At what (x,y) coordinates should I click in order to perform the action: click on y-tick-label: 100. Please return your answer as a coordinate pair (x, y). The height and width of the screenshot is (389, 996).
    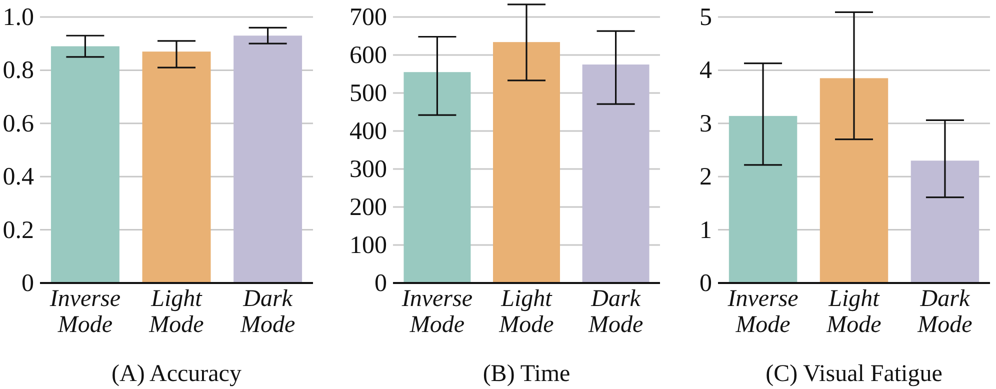
    Looking at the image, I should click on (368, 245).